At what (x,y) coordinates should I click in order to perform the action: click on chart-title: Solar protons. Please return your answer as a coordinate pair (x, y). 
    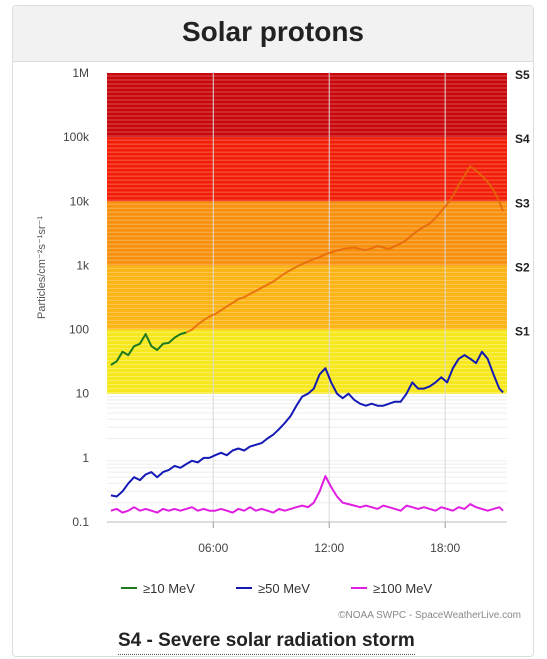
    Looking at the image, I should click on (272, 31).